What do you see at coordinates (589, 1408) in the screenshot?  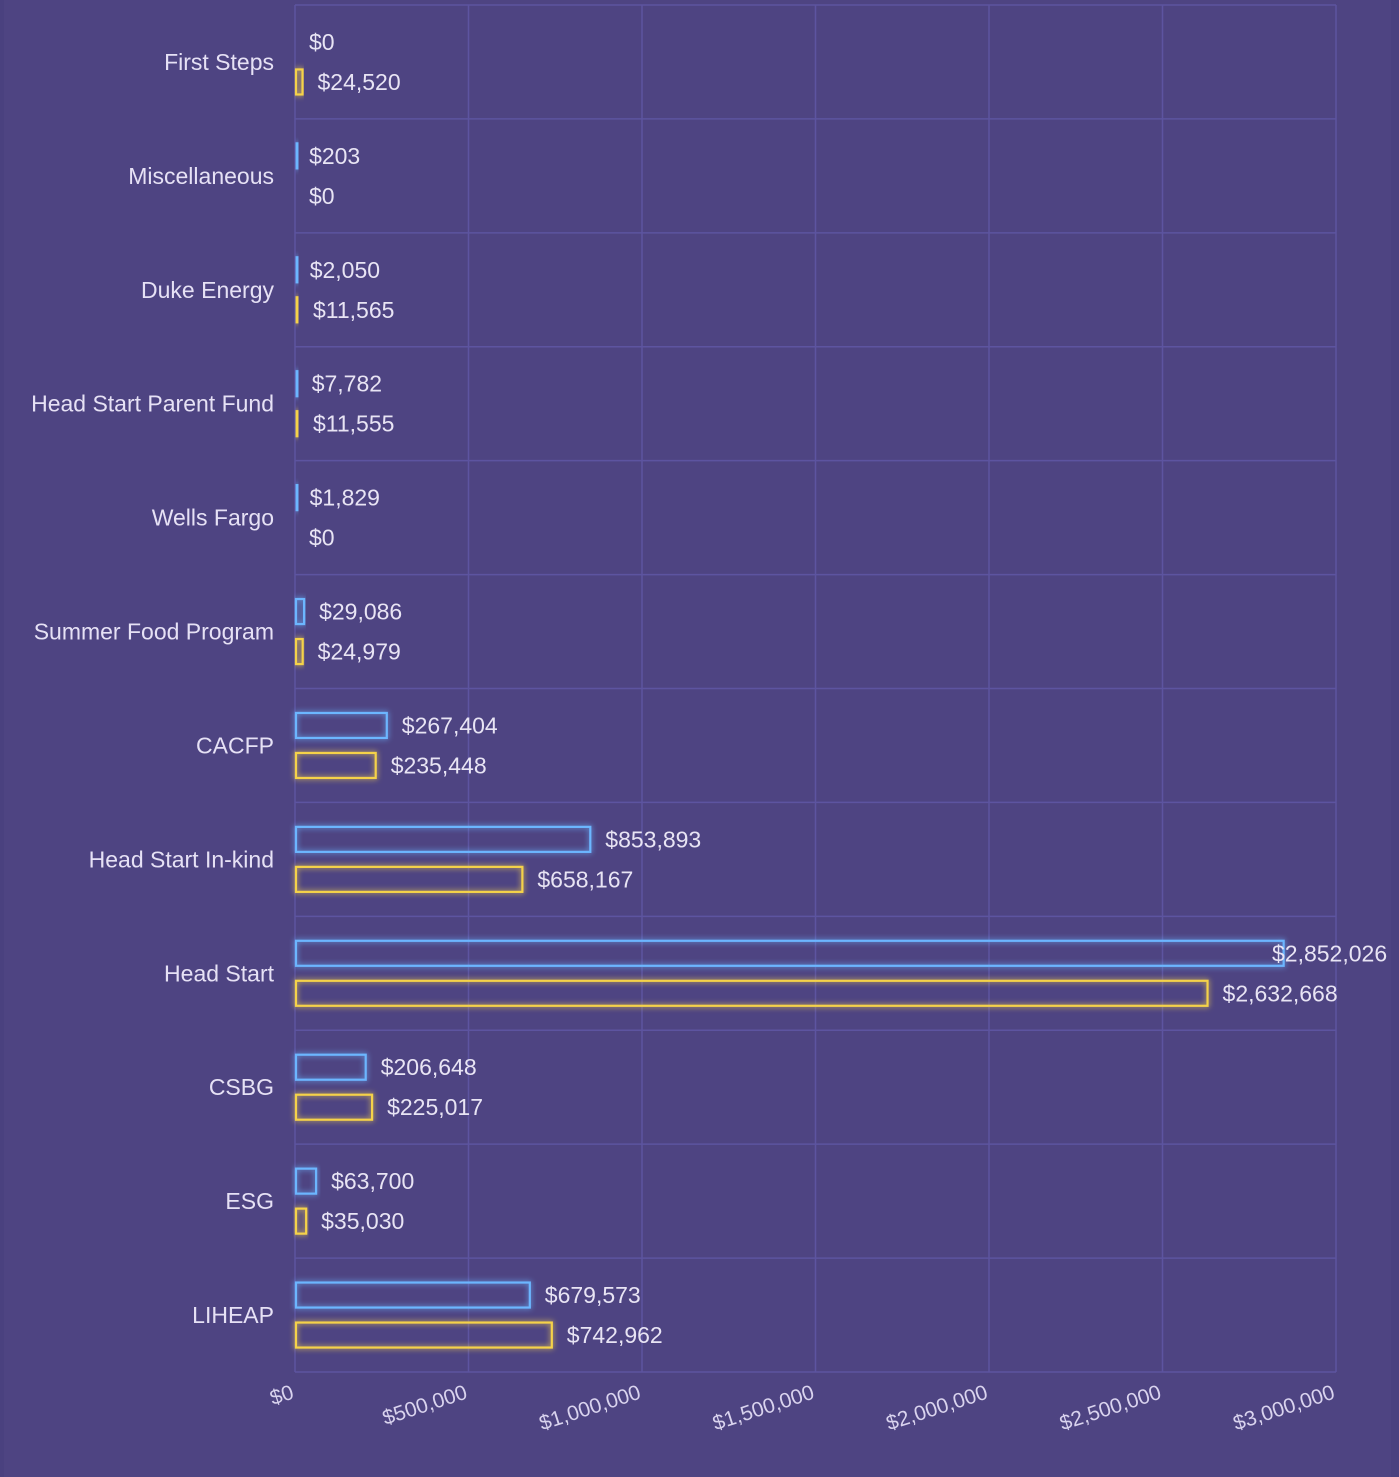 I see `x-tick-label: $1,000,000` at bounding box center [589, 1408].